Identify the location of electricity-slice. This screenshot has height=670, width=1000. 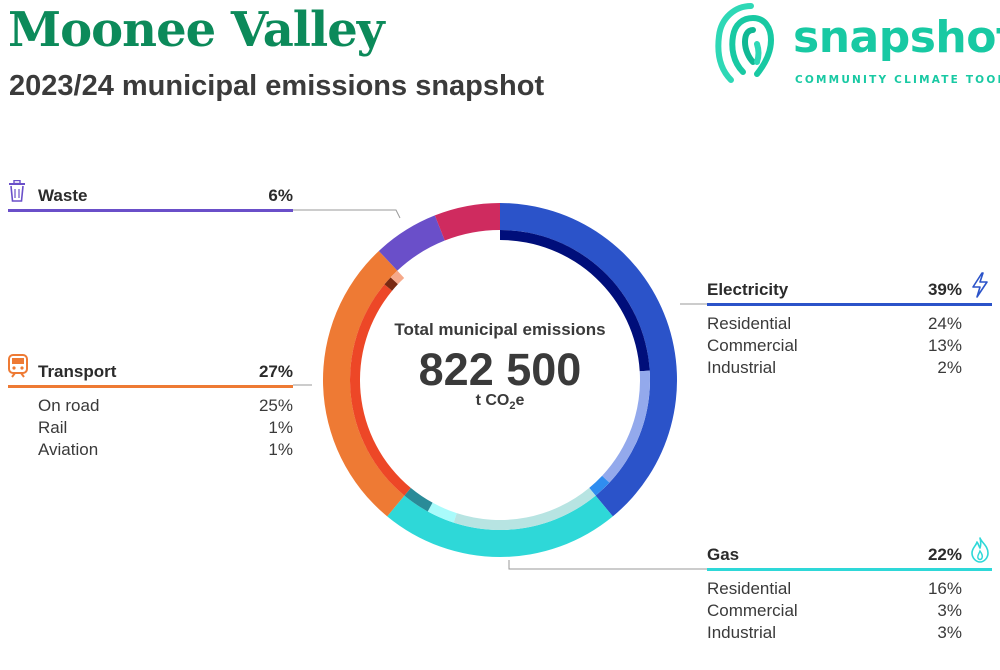
(588, 360).